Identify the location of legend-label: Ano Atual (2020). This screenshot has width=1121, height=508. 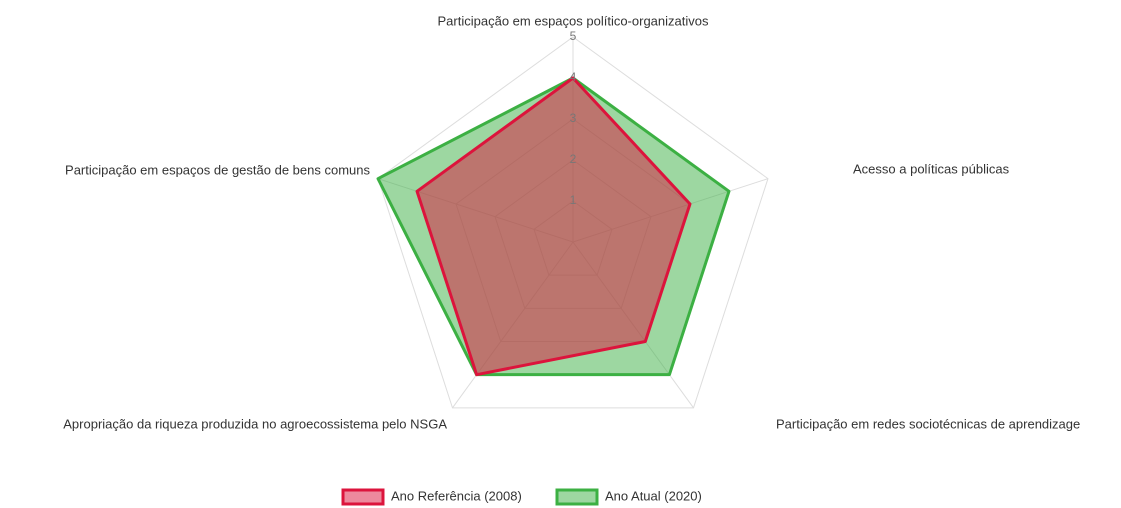
(653, 495).